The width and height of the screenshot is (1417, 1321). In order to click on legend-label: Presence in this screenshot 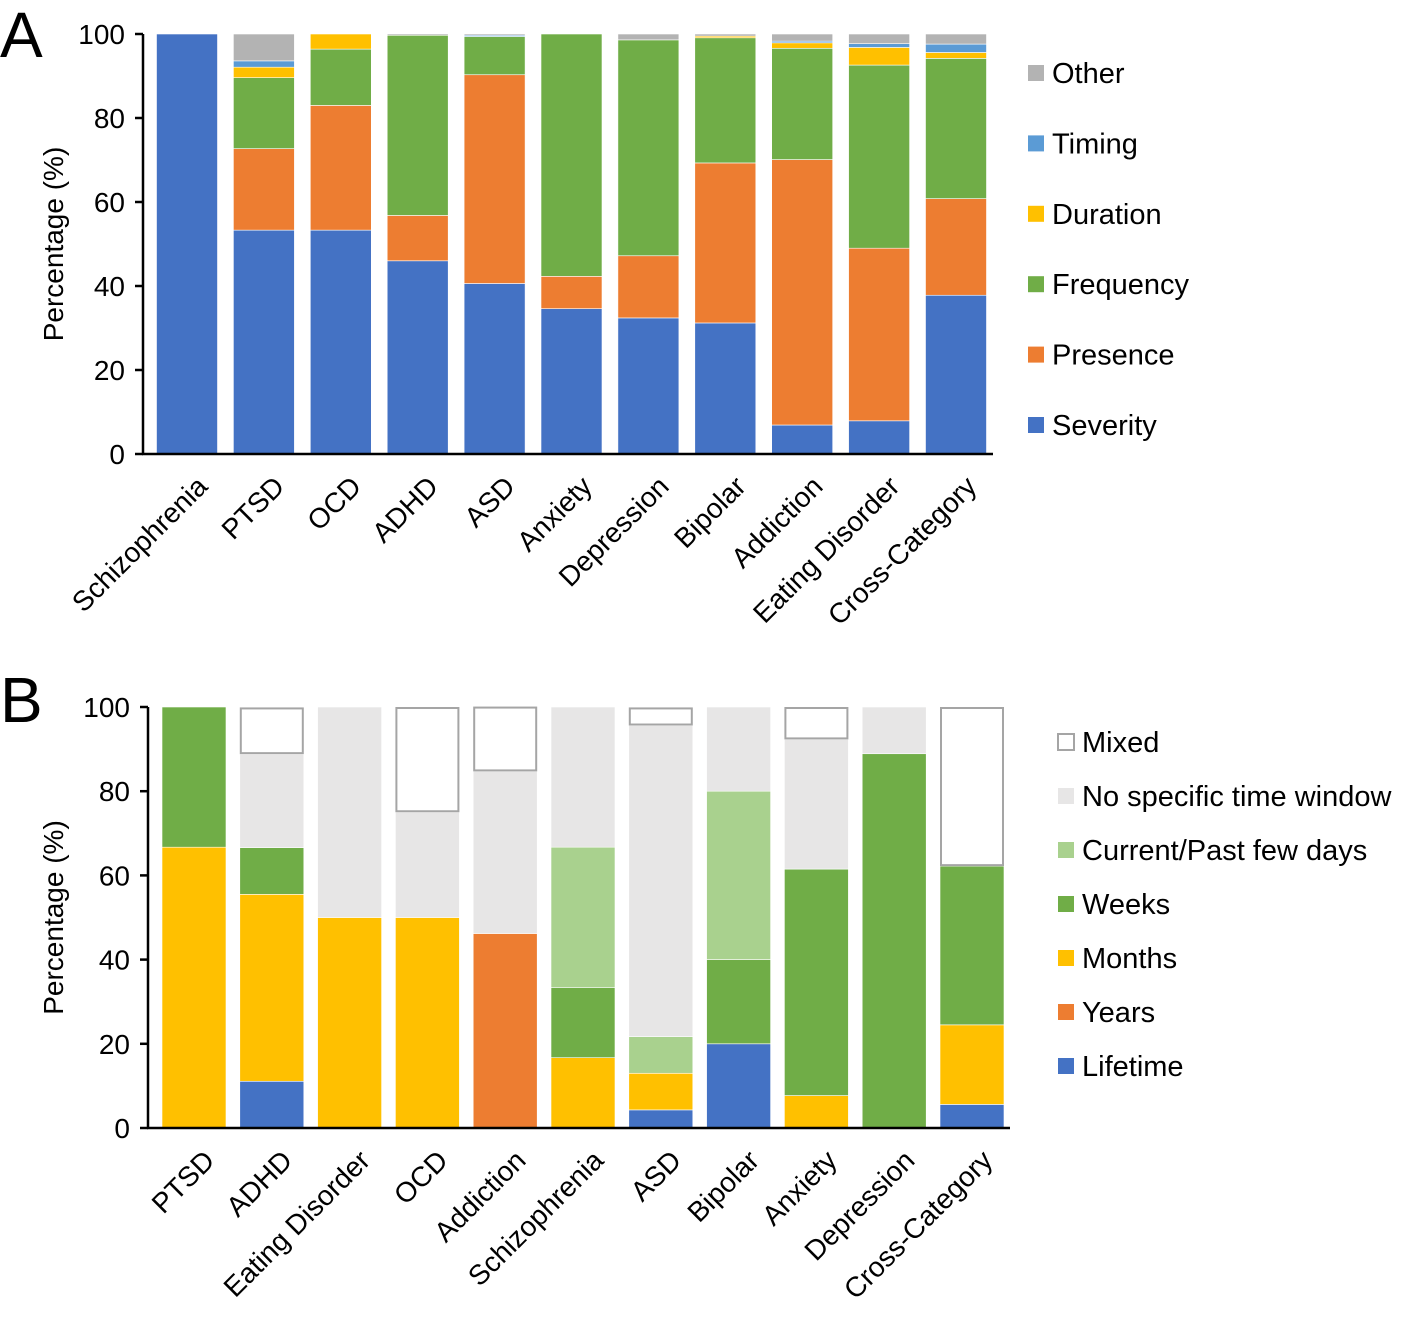, I will do `click(1113, 356)`.